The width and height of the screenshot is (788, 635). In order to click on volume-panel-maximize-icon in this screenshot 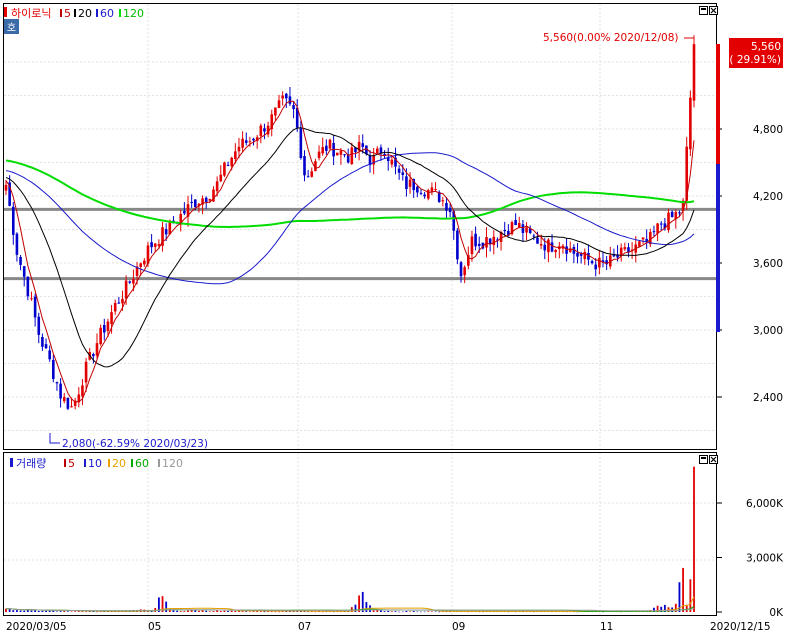, I will do `click(703, 459)`.